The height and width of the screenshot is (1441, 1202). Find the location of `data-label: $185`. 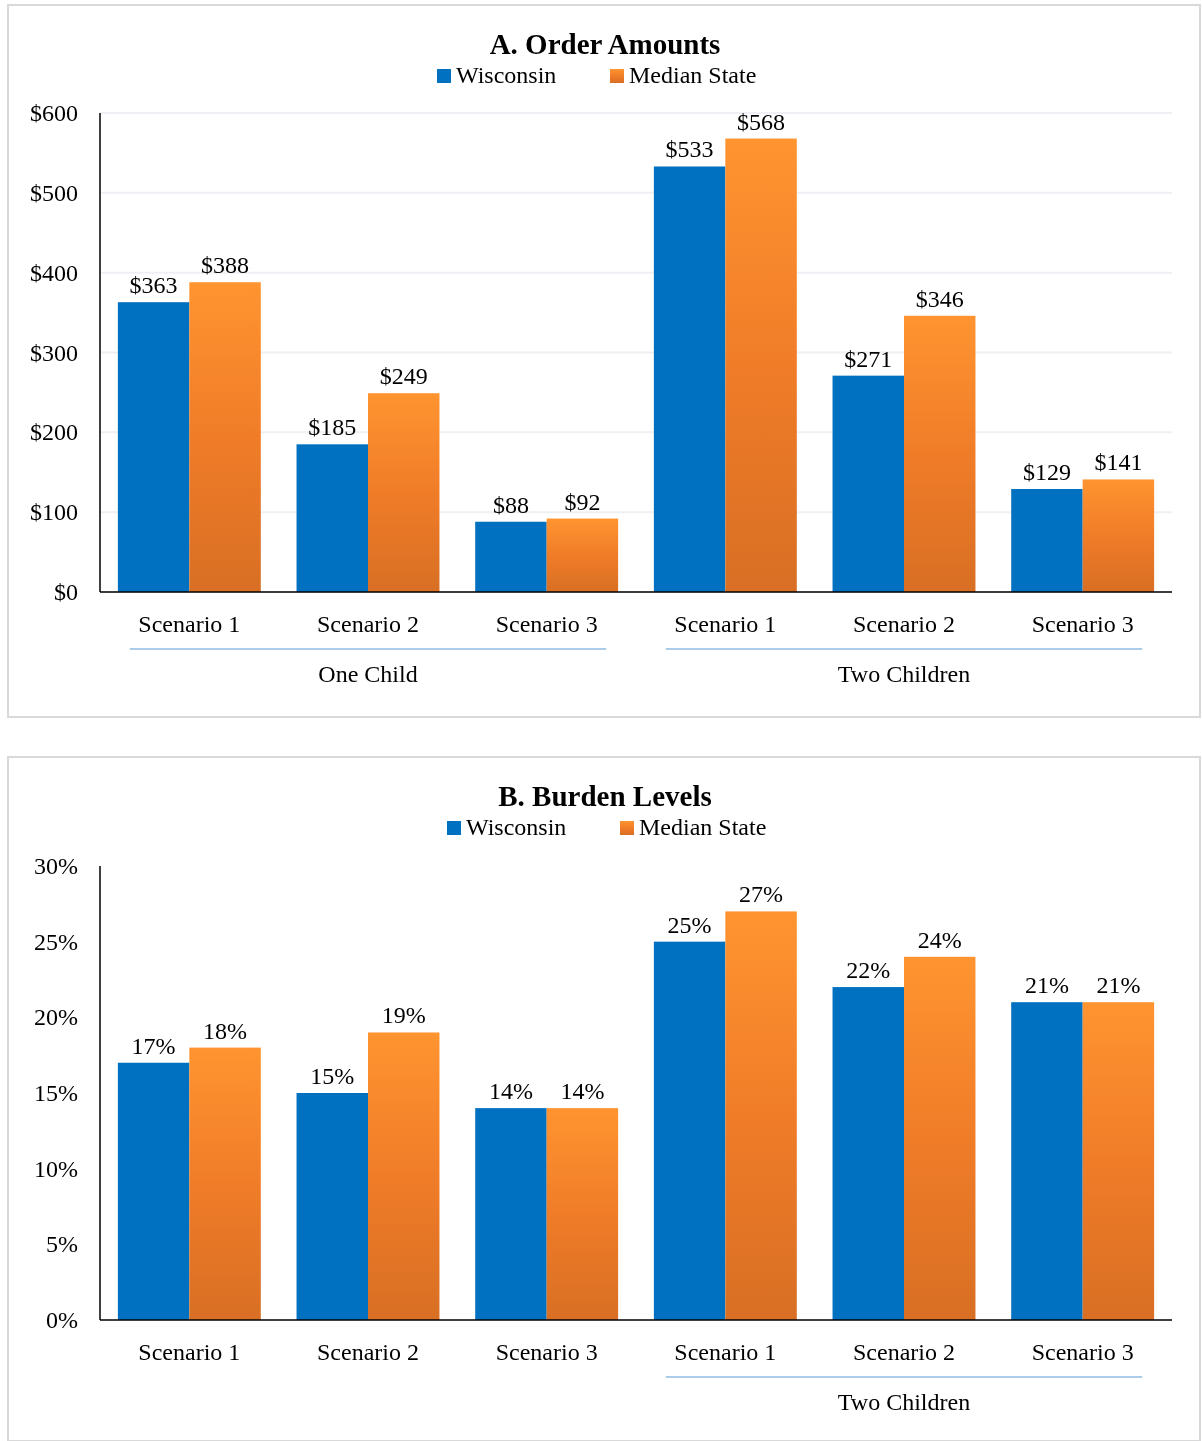

data-label: $185 is located at coordinates (332, 427).